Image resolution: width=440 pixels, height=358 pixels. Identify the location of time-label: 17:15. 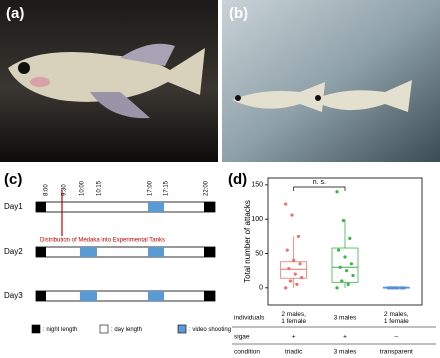
(167, 188).